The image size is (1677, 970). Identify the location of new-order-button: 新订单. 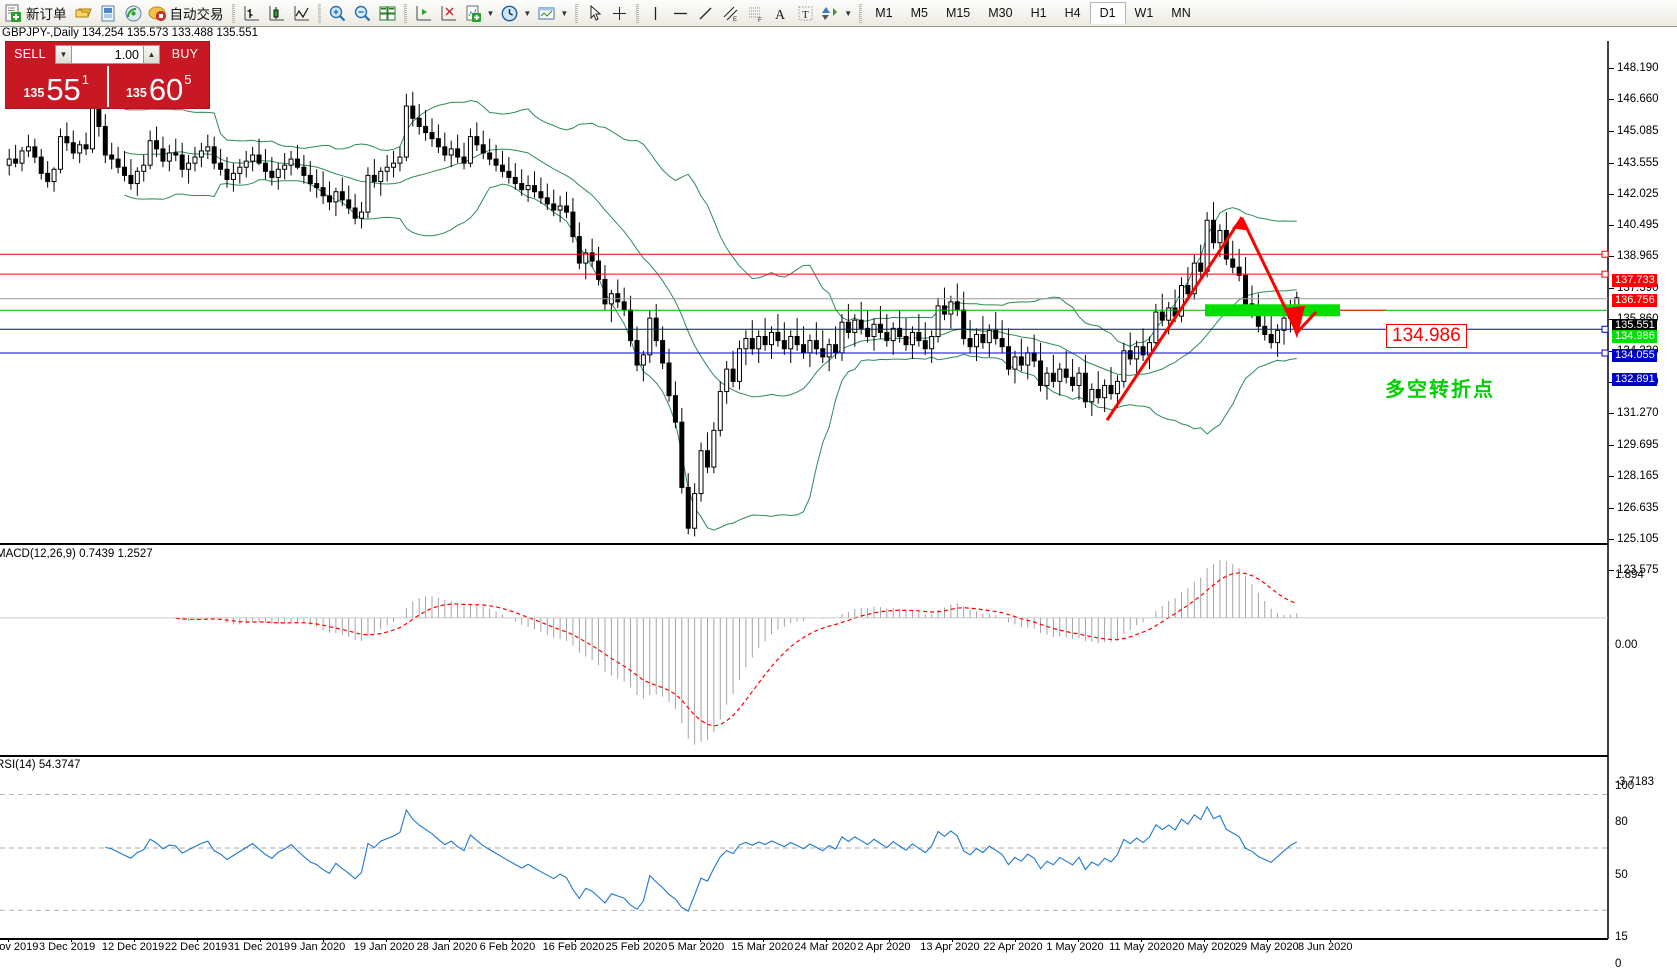
(36, 13).